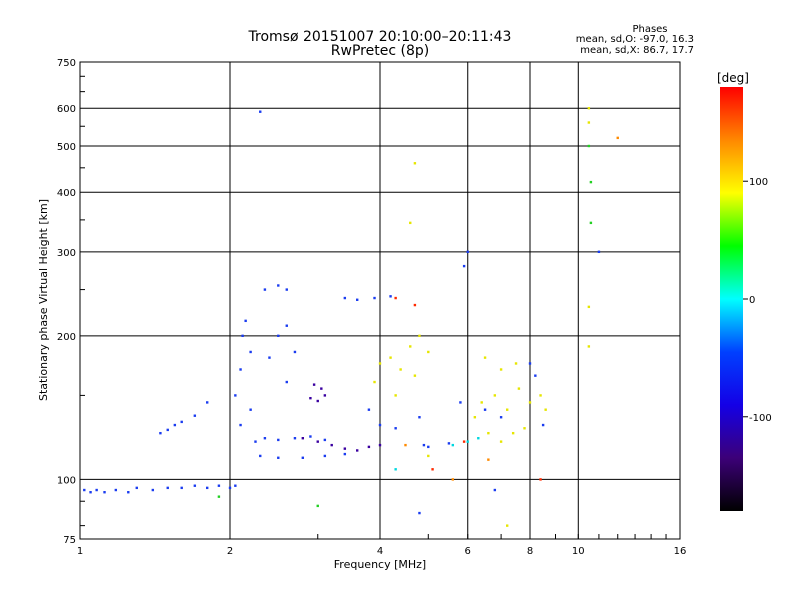 This screenshot has width=800, height=600. Describe the element at coordinates (758, 182) in the screenshot. I see `colorbar-tick-label: 100` at that location.